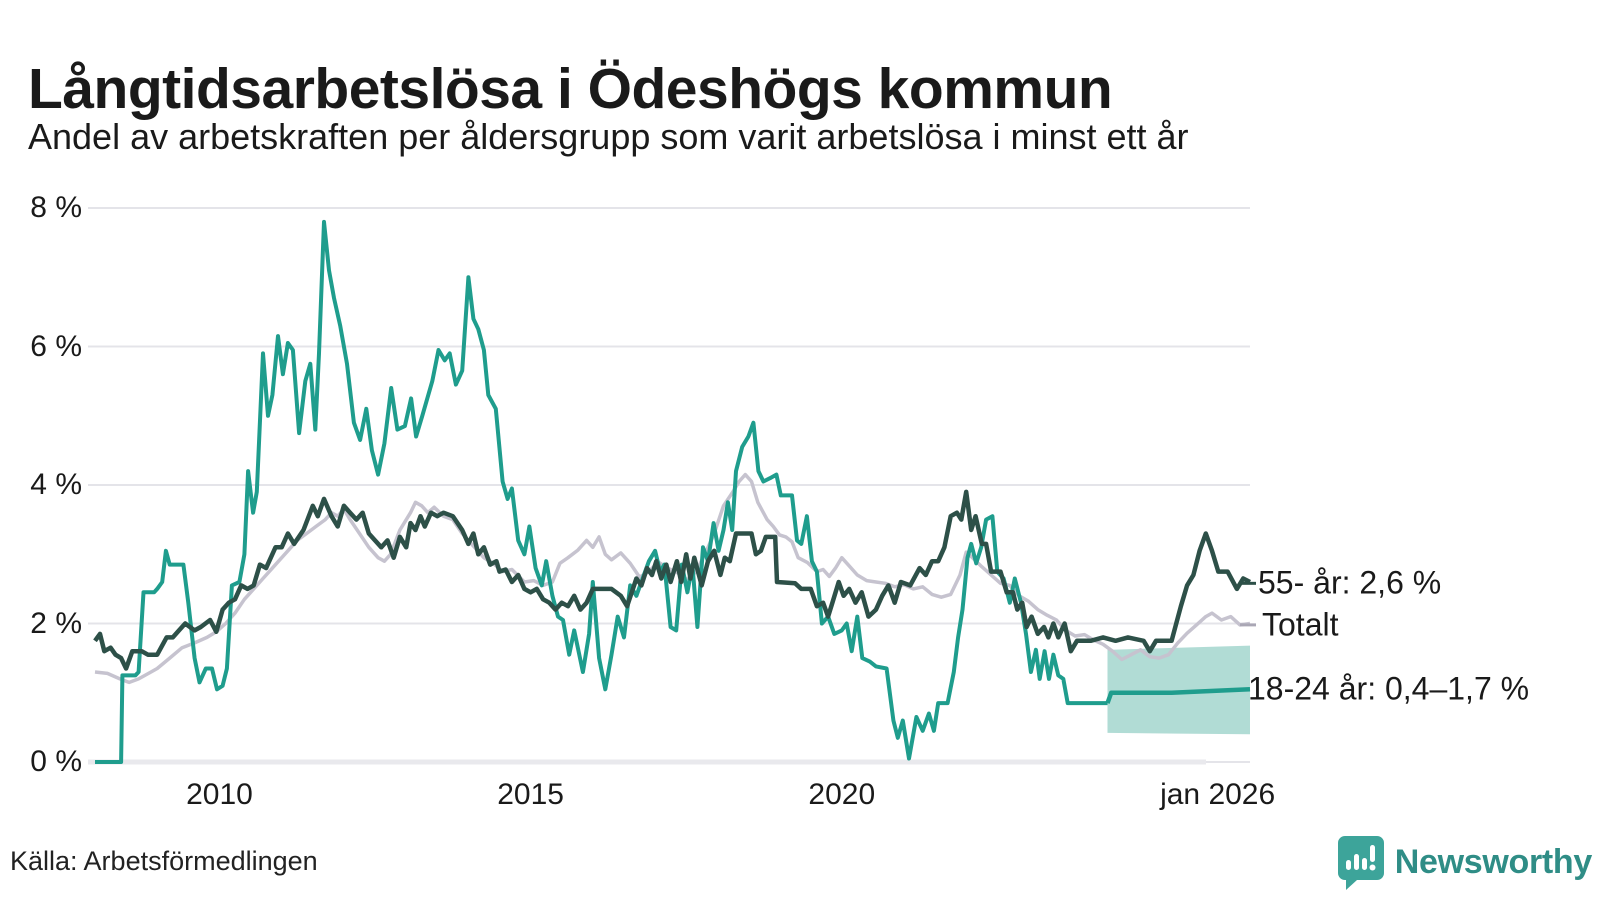 This screenshot has width=1600, height=900. I want to click on series-end-label-totalt: Totalt, so click(1300, 624).